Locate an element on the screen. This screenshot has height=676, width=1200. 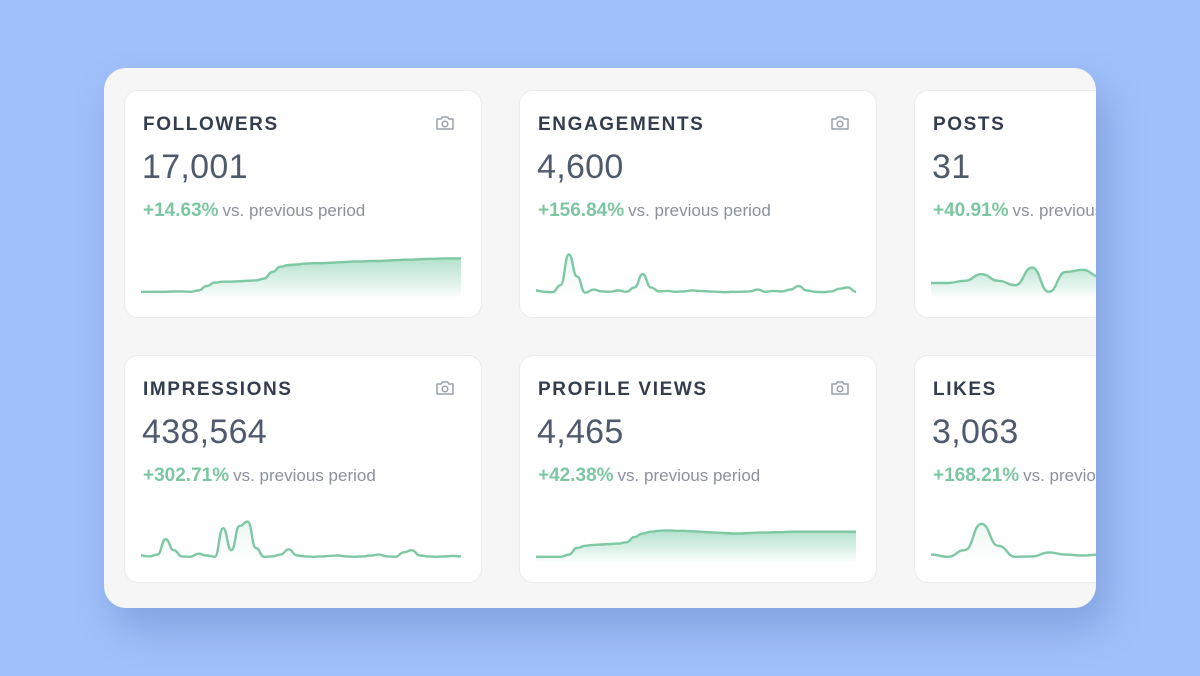
card-change: +40.91%vs. previous period is located at coordinates (1014, 211).